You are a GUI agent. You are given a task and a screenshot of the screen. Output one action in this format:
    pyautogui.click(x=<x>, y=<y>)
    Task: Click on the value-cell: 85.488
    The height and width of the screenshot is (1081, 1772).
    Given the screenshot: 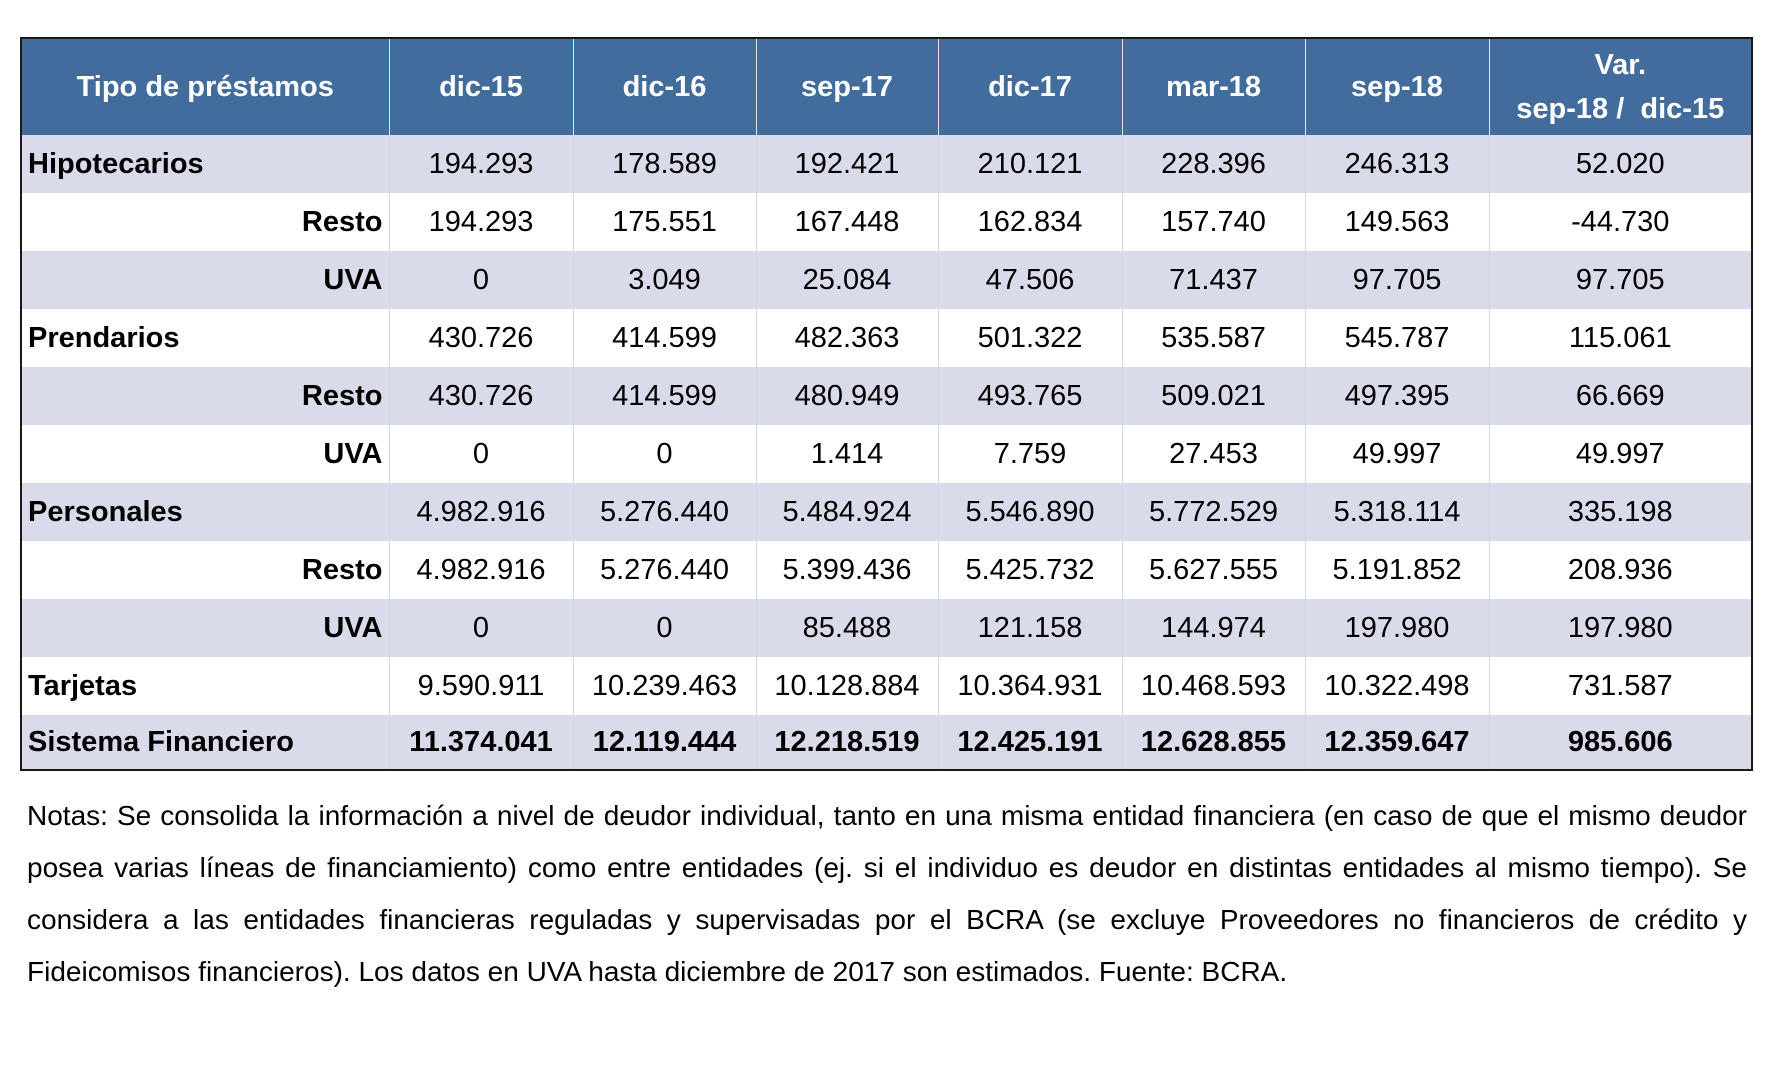 What is the action you would take?
    pyautogui.click(x=846, y=628)
    